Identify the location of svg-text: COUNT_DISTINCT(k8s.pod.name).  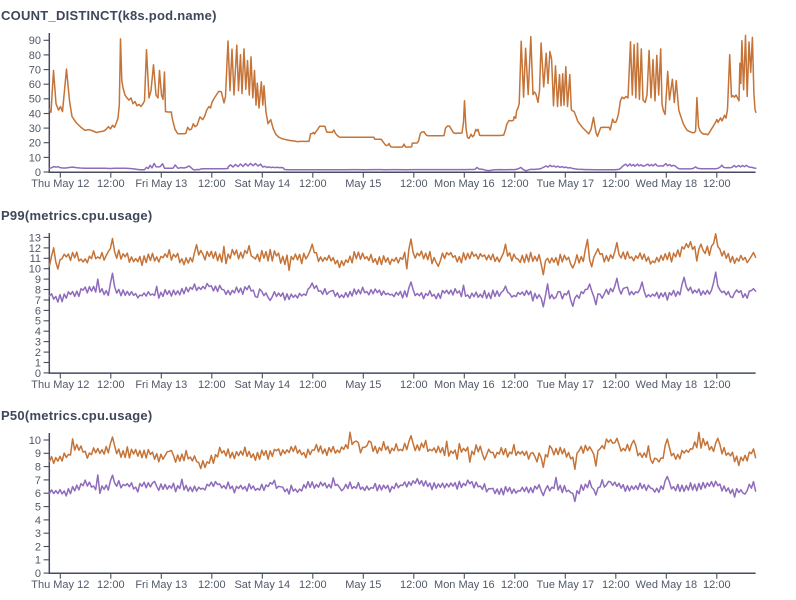
(109, 15).